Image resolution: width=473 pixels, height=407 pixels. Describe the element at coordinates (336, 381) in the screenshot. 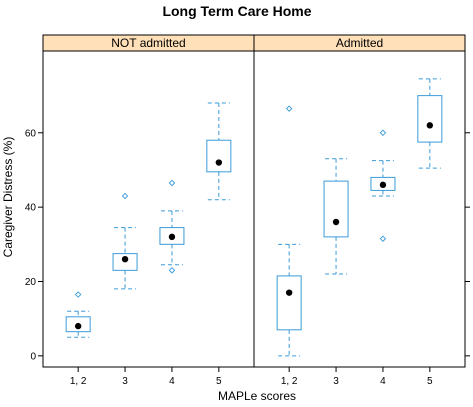

I see `panel-2-x-tick-label-2: 3` at that location.